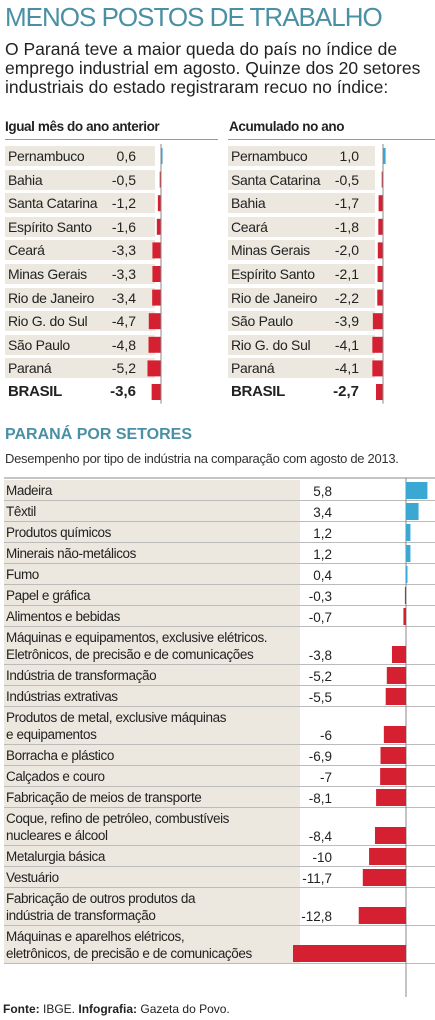 This screenshot has height=1020, width=435. I want to click on sector-value: -0,7, so click(320, 617).